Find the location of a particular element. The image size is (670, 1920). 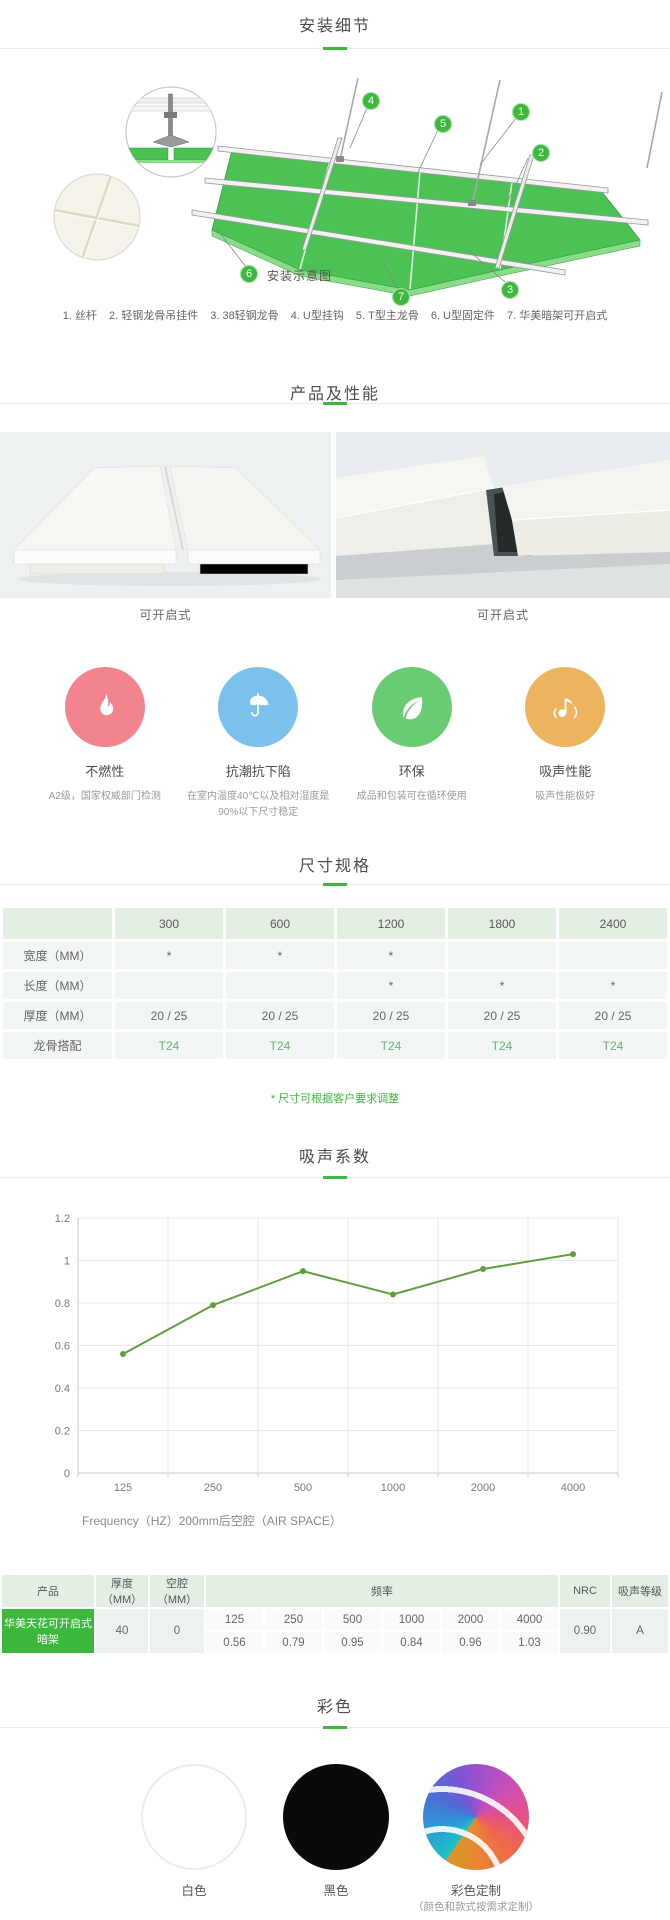

color-label-black: 黑色 is located at coordinates (336, 1891).